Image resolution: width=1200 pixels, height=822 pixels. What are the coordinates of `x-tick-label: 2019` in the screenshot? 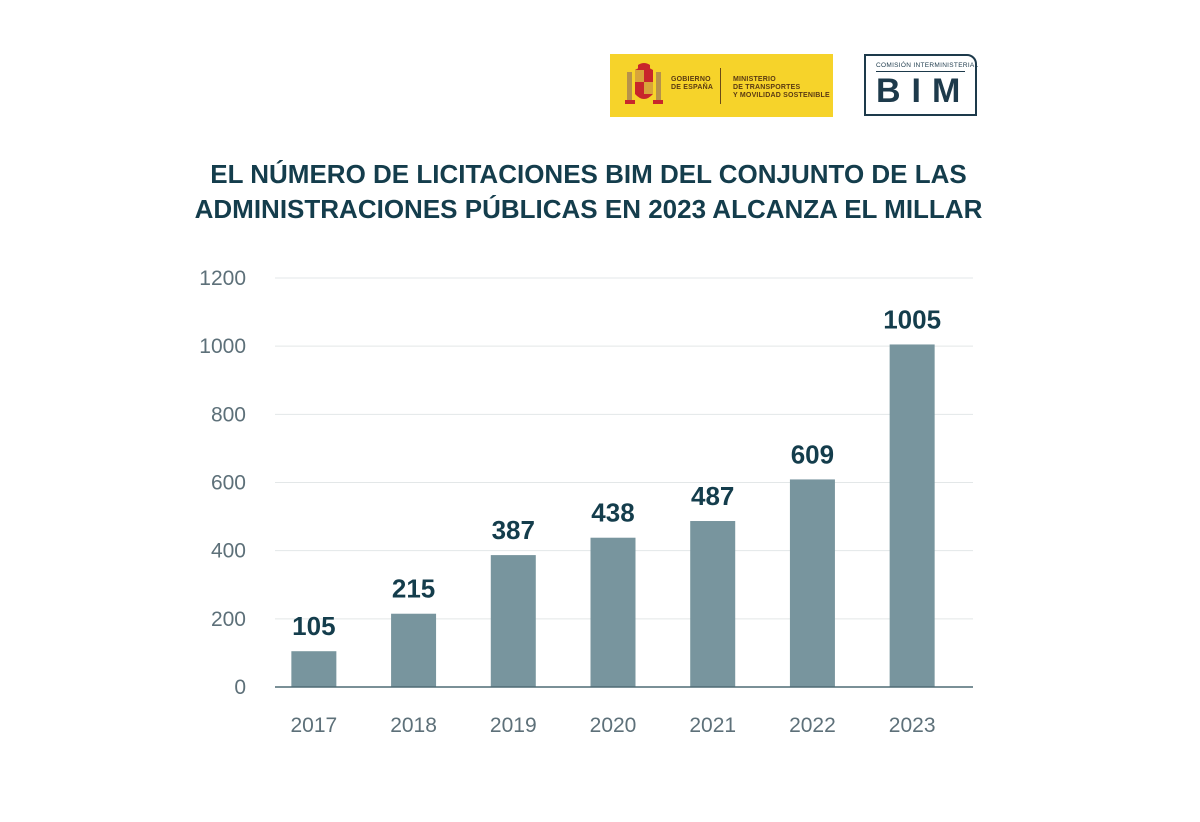 It's located at (513, 725).